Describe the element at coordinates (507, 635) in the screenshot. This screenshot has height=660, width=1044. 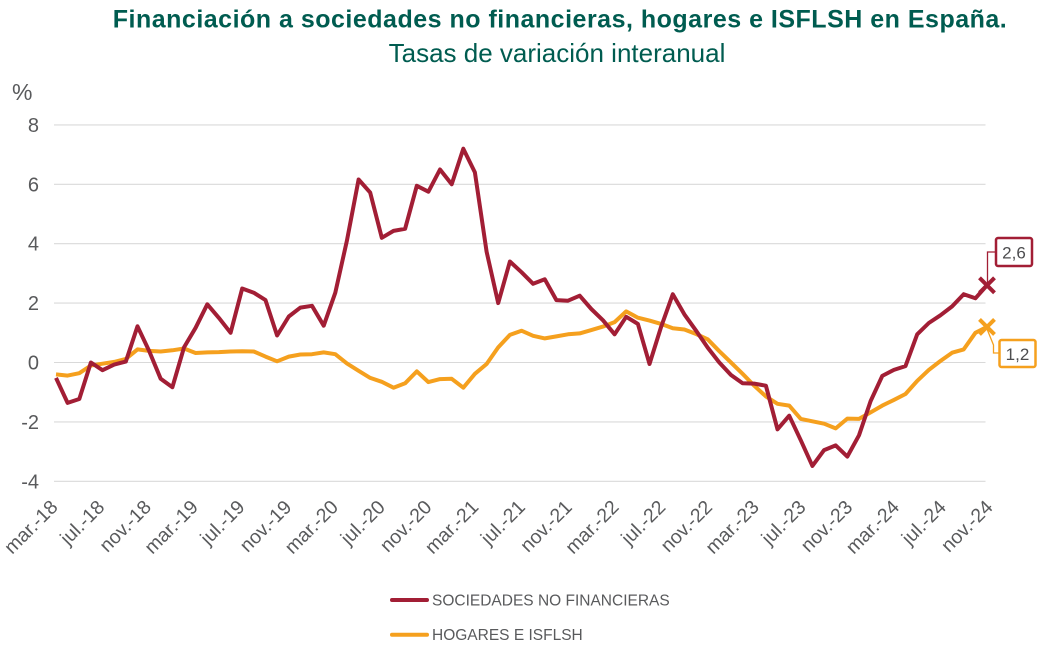
I see `svg-text: HOGARES E ISFLSH` at that location.